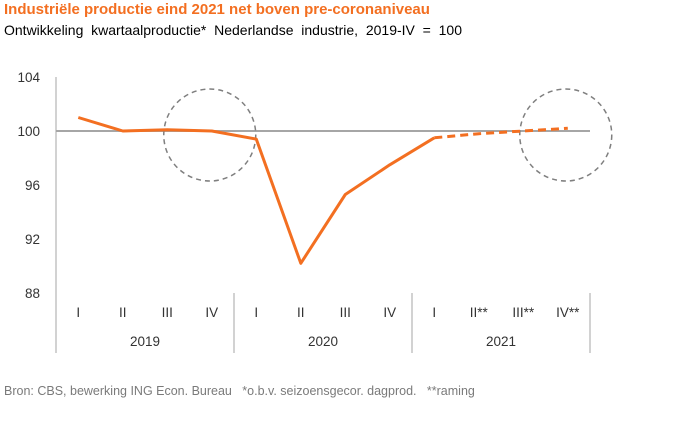 The width and height of the screenshot is (686, 434). Describe the element at coordinates (145, 341) in the screenshot. I see `x-group-label: 2019` at that location.